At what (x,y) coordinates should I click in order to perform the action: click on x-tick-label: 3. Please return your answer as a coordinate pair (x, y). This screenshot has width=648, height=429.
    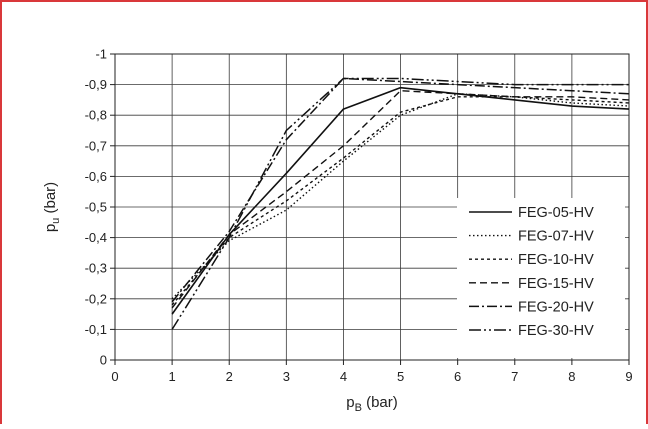
    Looking at the image, I should click on (286, 376).